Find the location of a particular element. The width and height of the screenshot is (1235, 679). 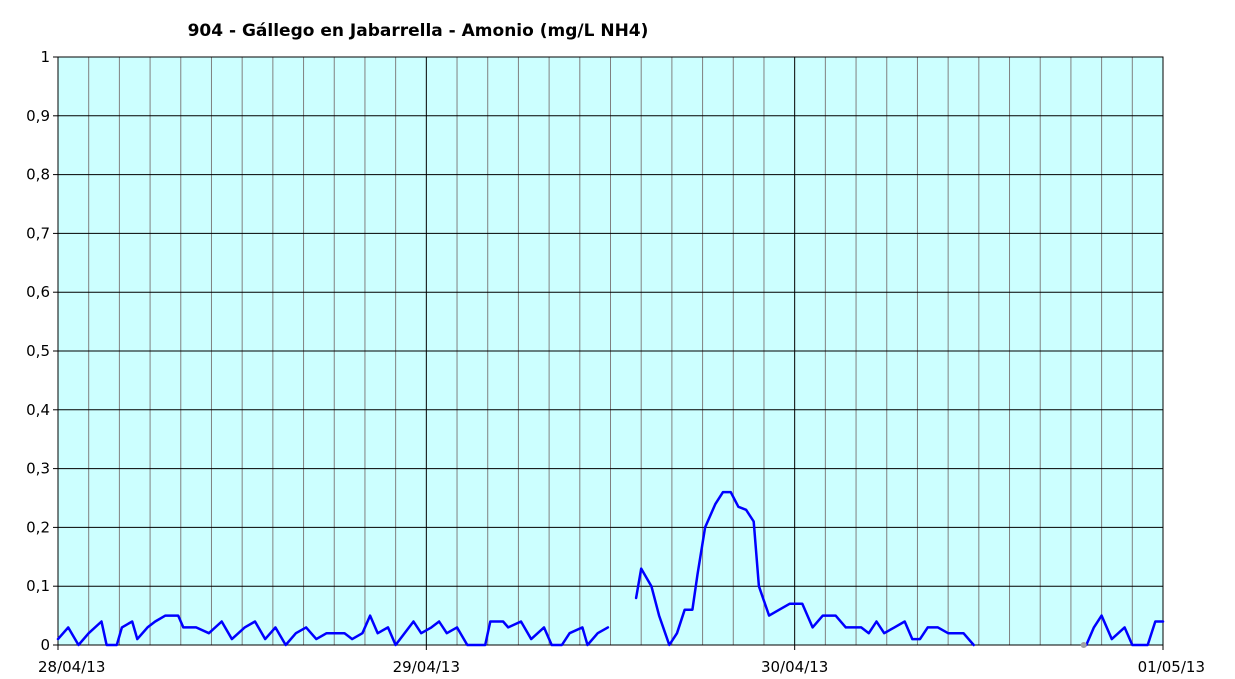

x-tick-label: 30/04/13 is located at coordinates (794, 667).